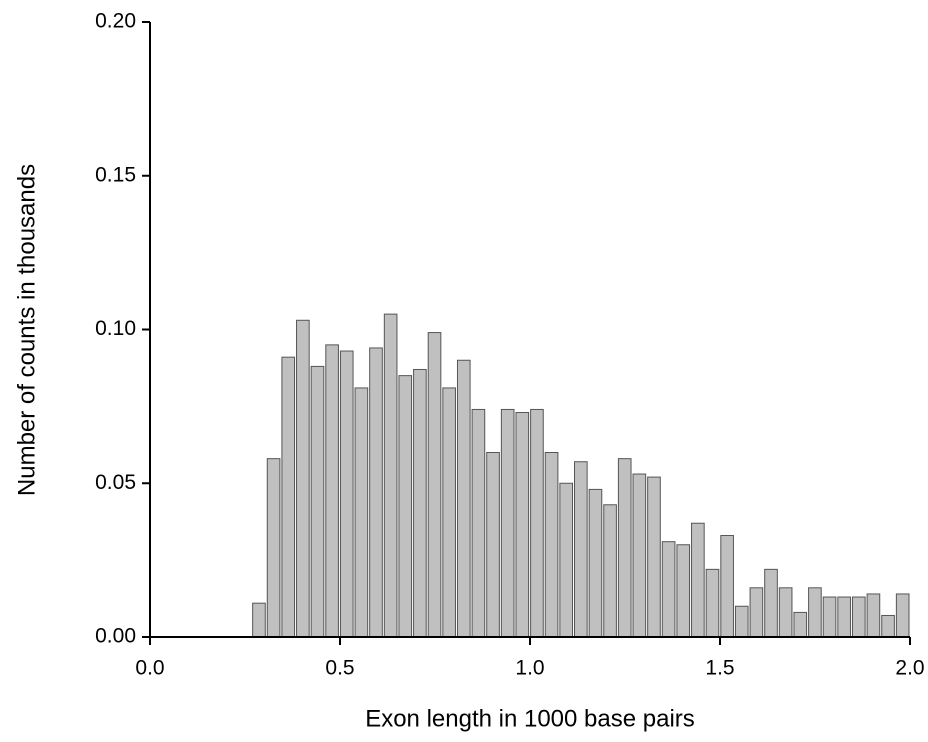  I want to click on x-tick-label: 1.5, so click(719, 668).